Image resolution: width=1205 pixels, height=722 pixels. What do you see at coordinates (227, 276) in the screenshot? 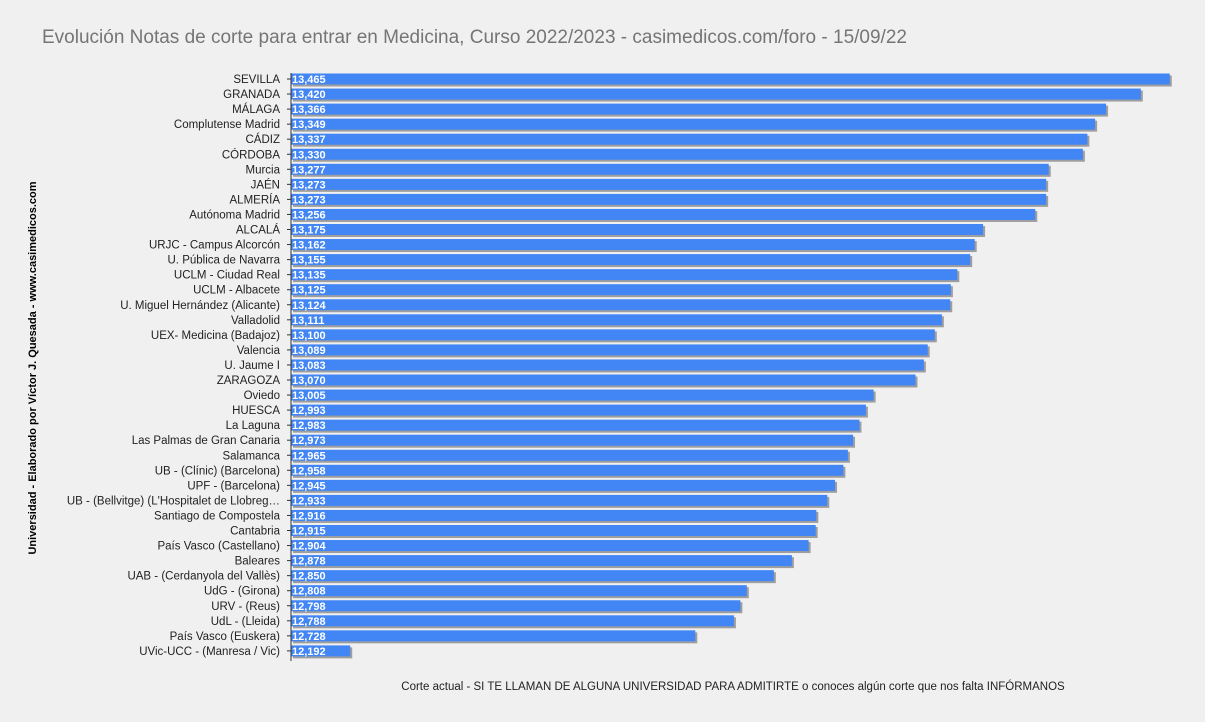
I see `category-label: UCLM - Ciudad Real` at bounding box center [227, 276].